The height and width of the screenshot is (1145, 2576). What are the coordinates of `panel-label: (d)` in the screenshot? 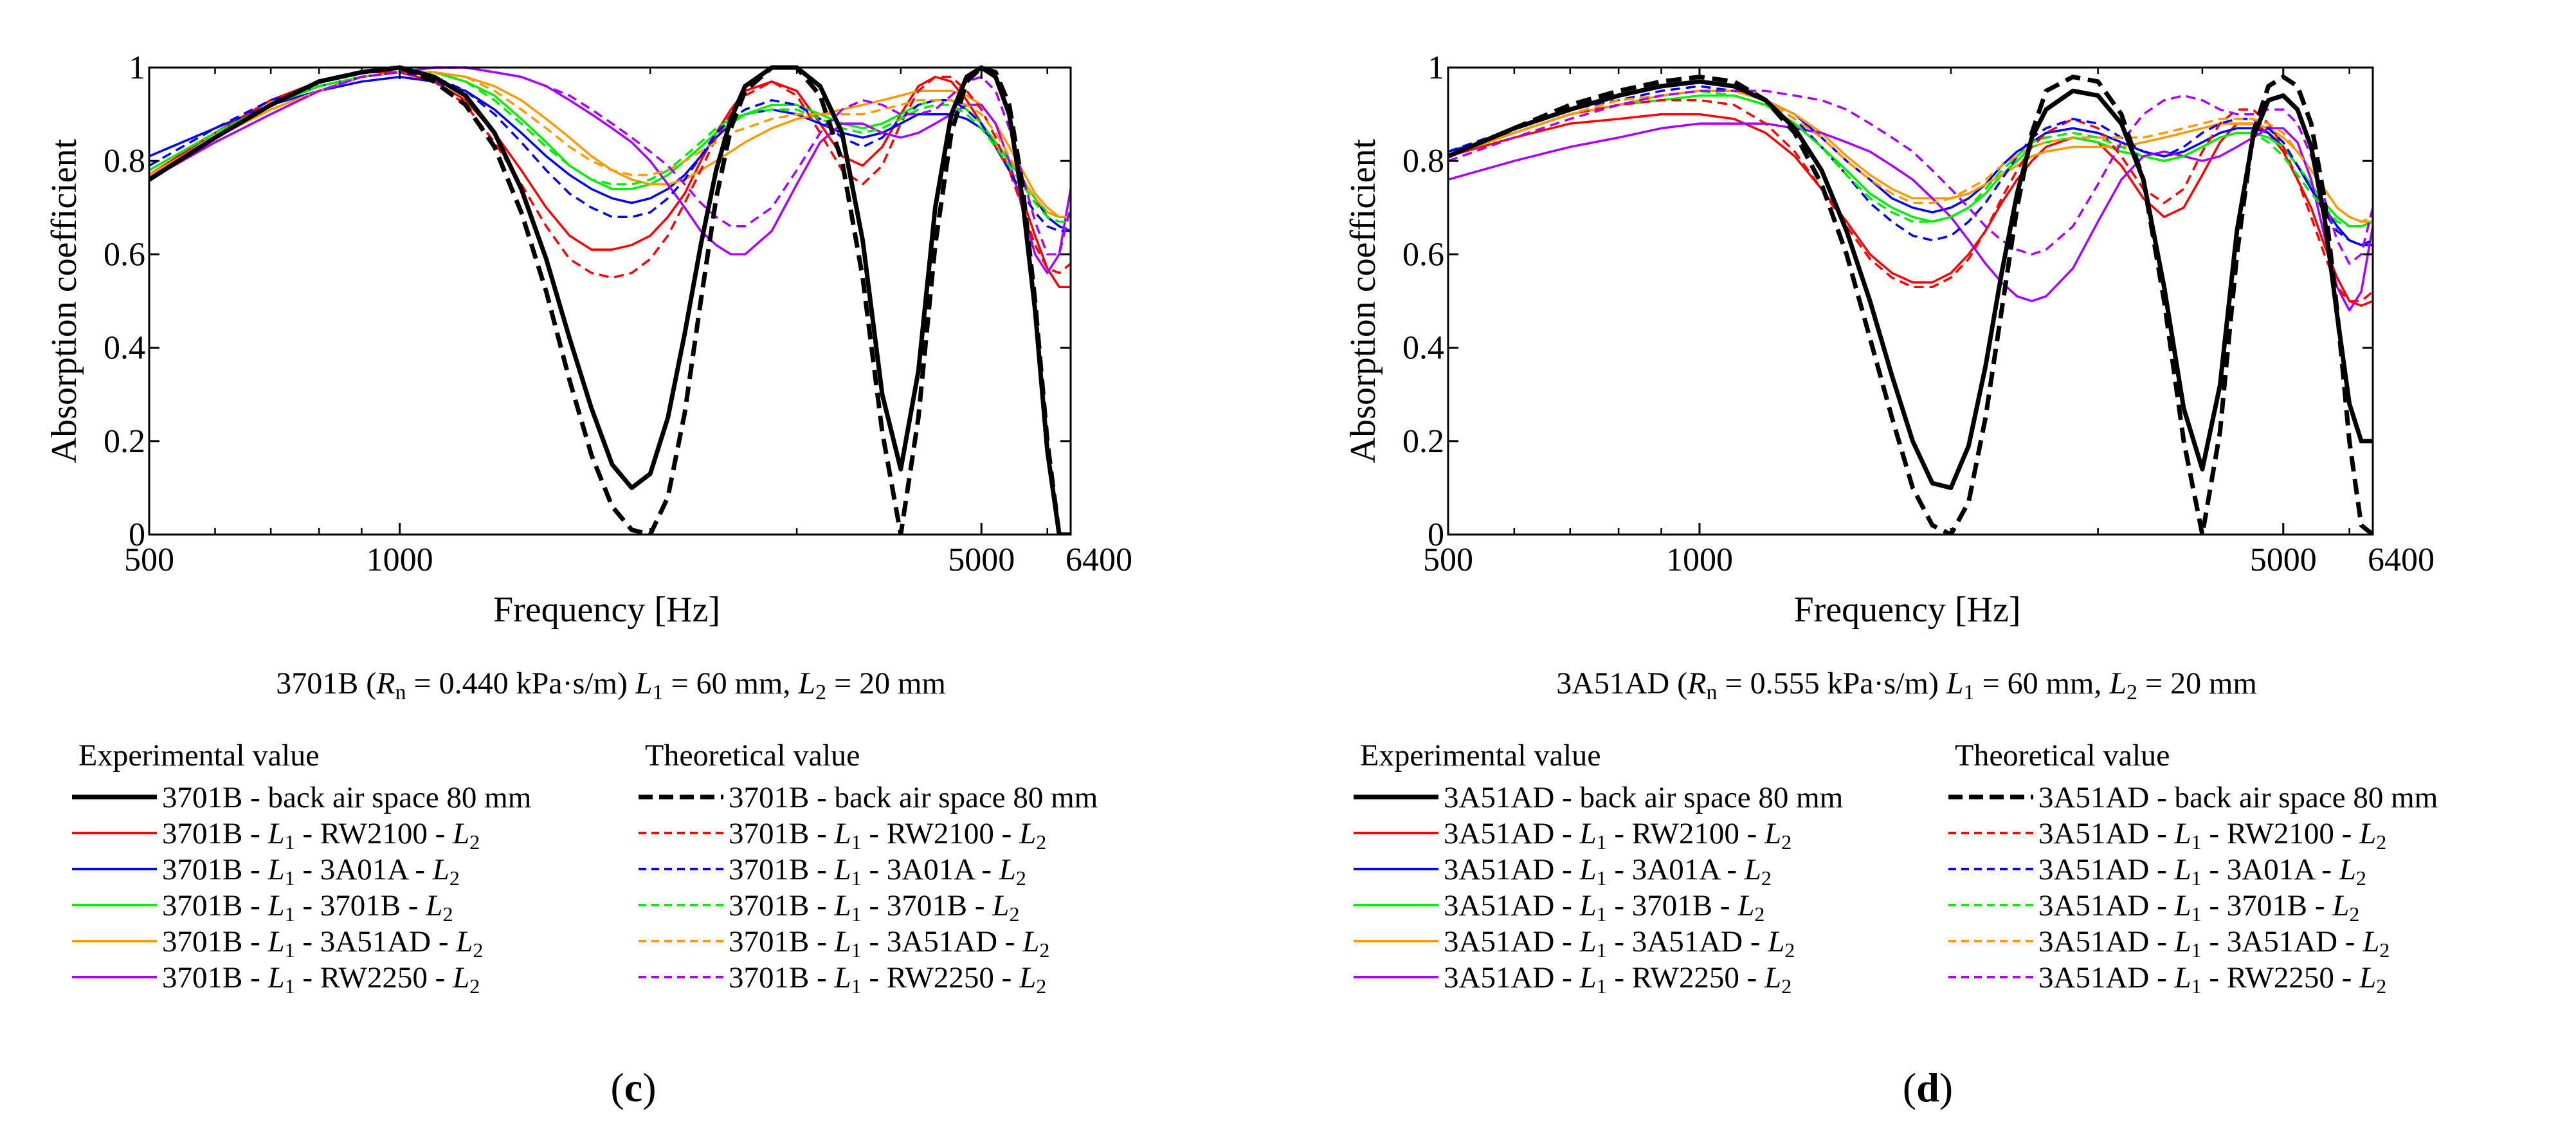 It's located at (1928, 1087).